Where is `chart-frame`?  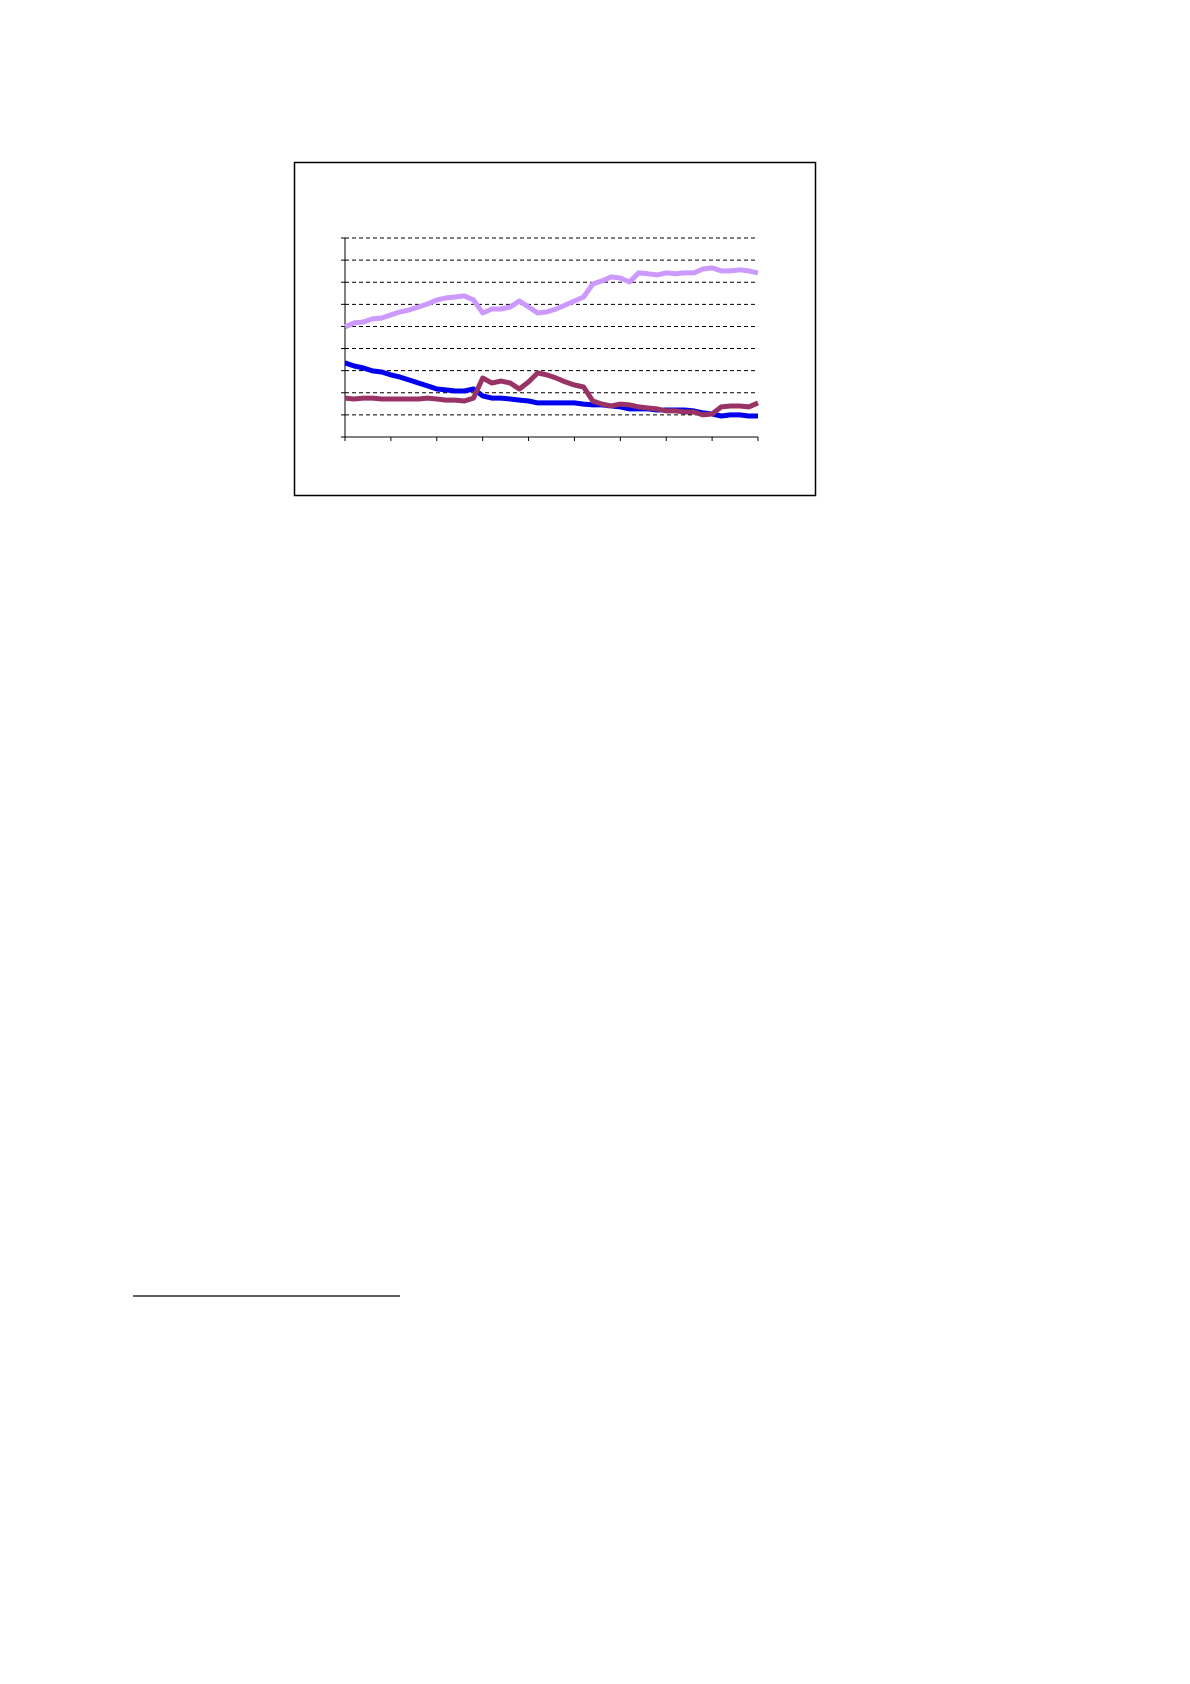 chart-frame is located at coordinates (555, 329).